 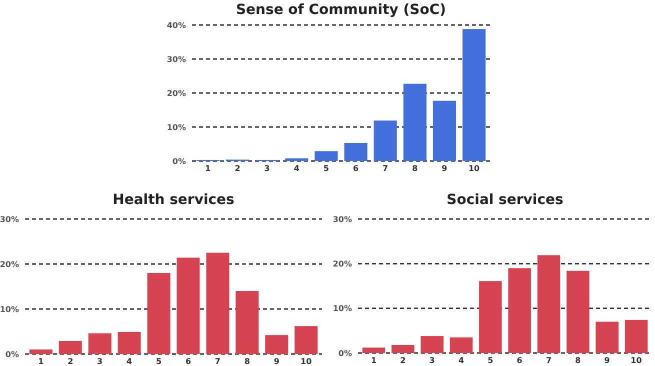 I want to click on y-tick-label: 40%, so click(x=176, y=25).